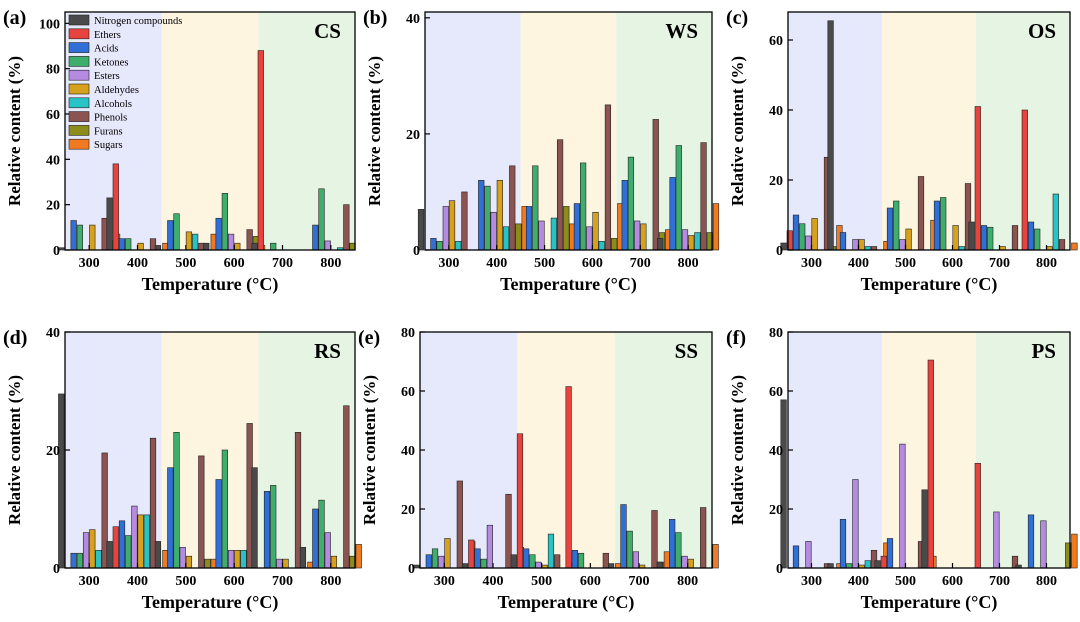 The height and width of the screenshot is (622, 1080). What do you see at coordinates (49, 24) in the screenshot?
I see `y-tick-label: 100` at bounding box center [49, 24].